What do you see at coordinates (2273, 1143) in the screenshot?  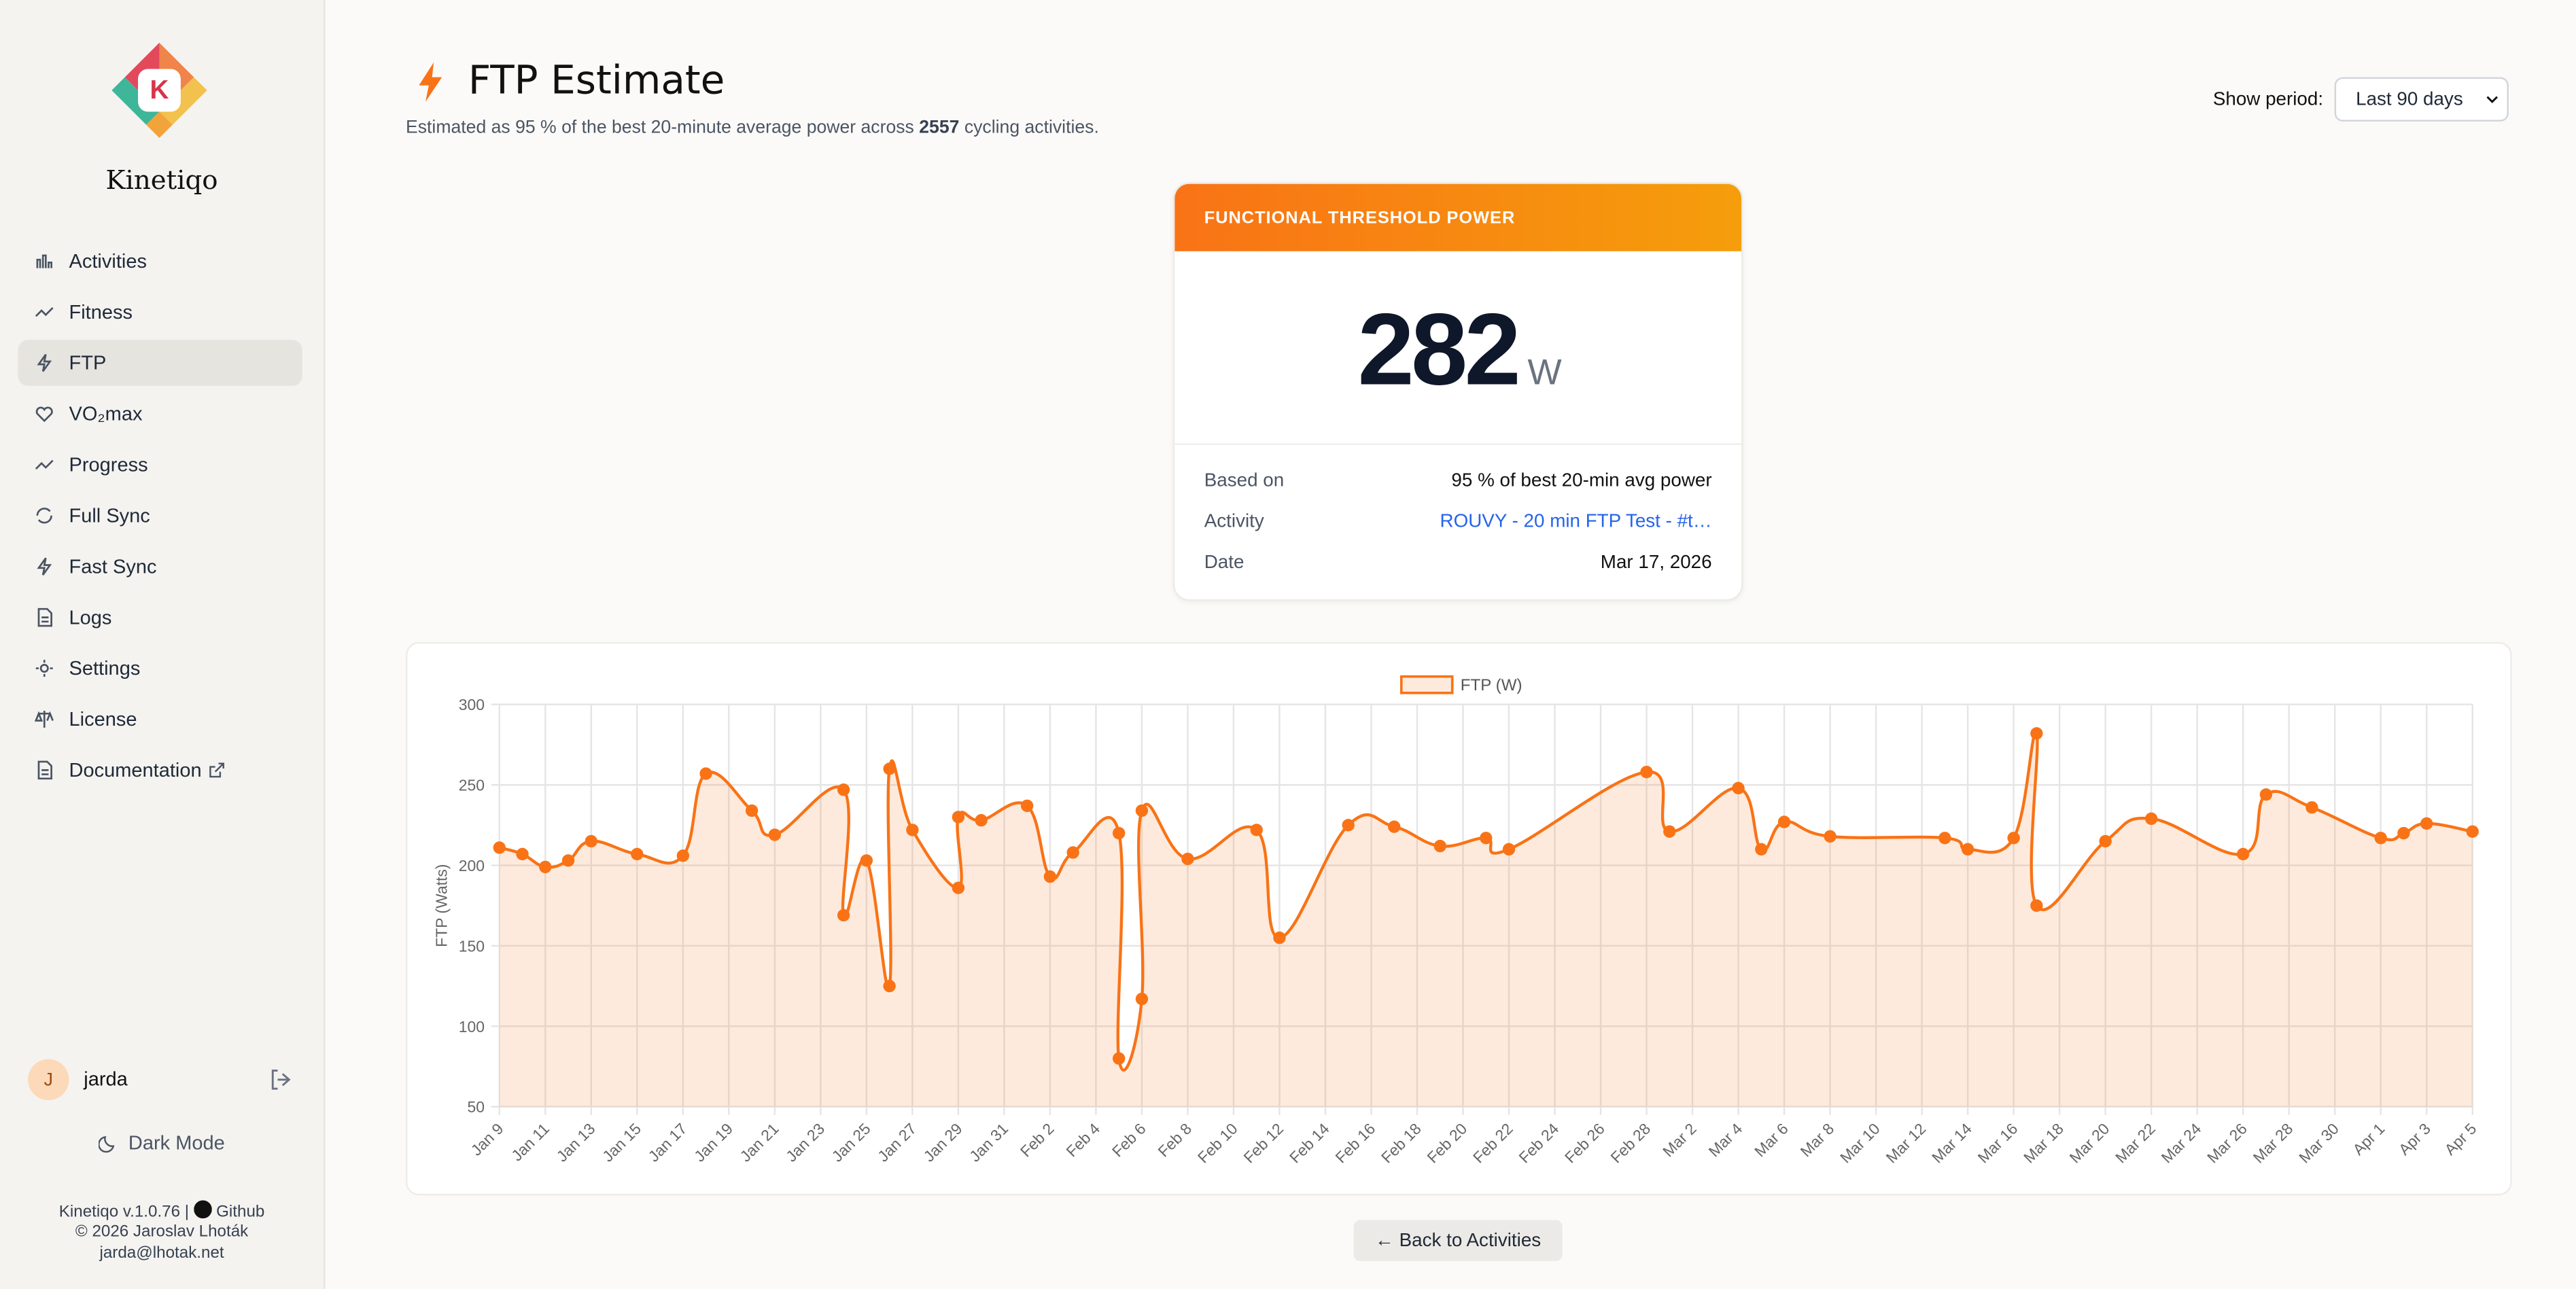 I see `x-tick-label: Mar 28` at bounding box center [2273, 1143].